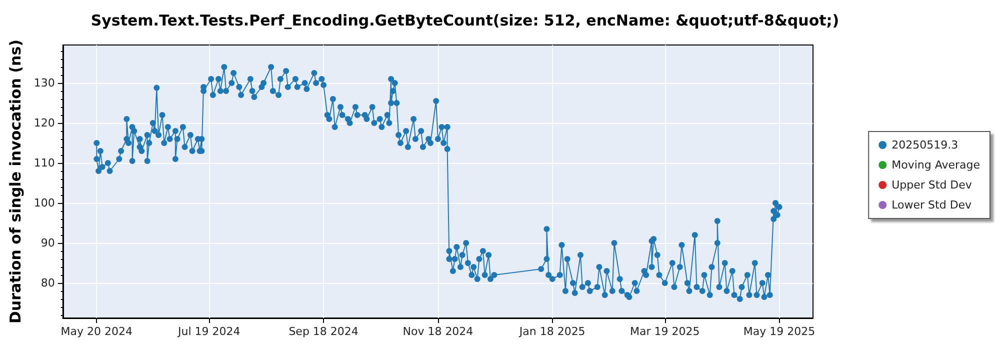 This screenshot has height=350, width=1000. What do you see at coordinates (44, 83) in the screenshot?
I see `y-tick-label: 130` at bounding box center [44, 83].